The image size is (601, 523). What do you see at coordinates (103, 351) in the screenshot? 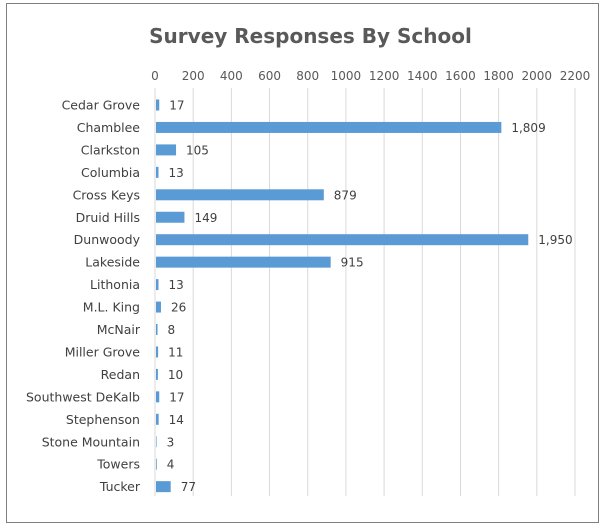
I see `category-label: Miller Grove` at bounding box center [103, 351].